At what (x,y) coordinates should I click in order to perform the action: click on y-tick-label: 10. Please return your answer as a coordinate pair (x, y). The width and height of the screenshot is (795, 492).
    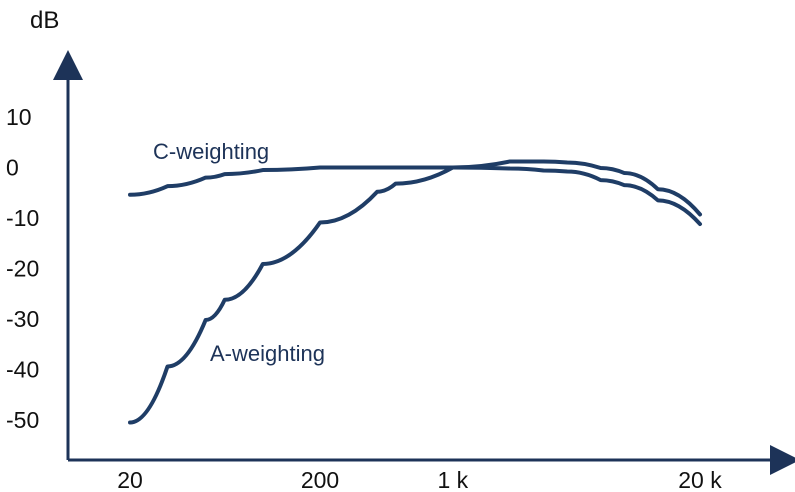
    Looking at the image, I should click on (19, 117).